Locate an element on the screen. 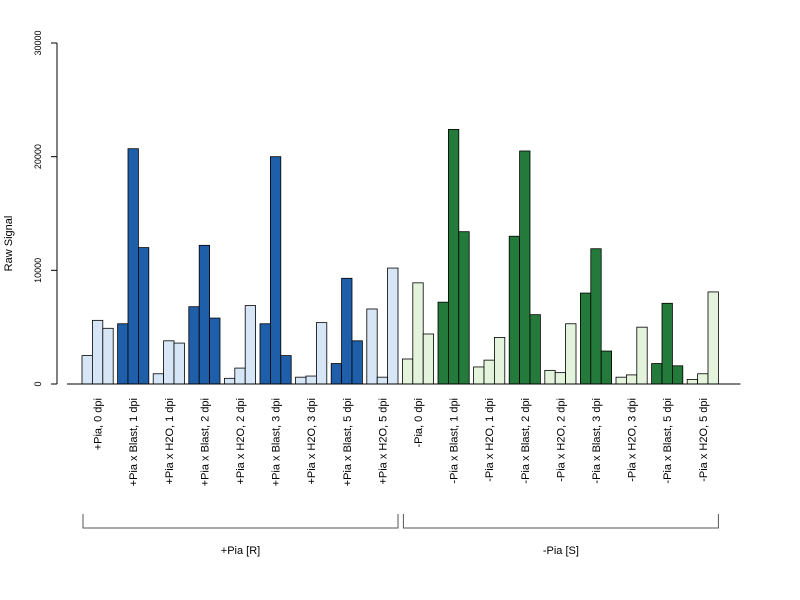 Image resolution: width=800 pixels, height=600 pixels. x-tick-label: -Pia x H2O, 1 dpi is located at coordinates (490, 440).